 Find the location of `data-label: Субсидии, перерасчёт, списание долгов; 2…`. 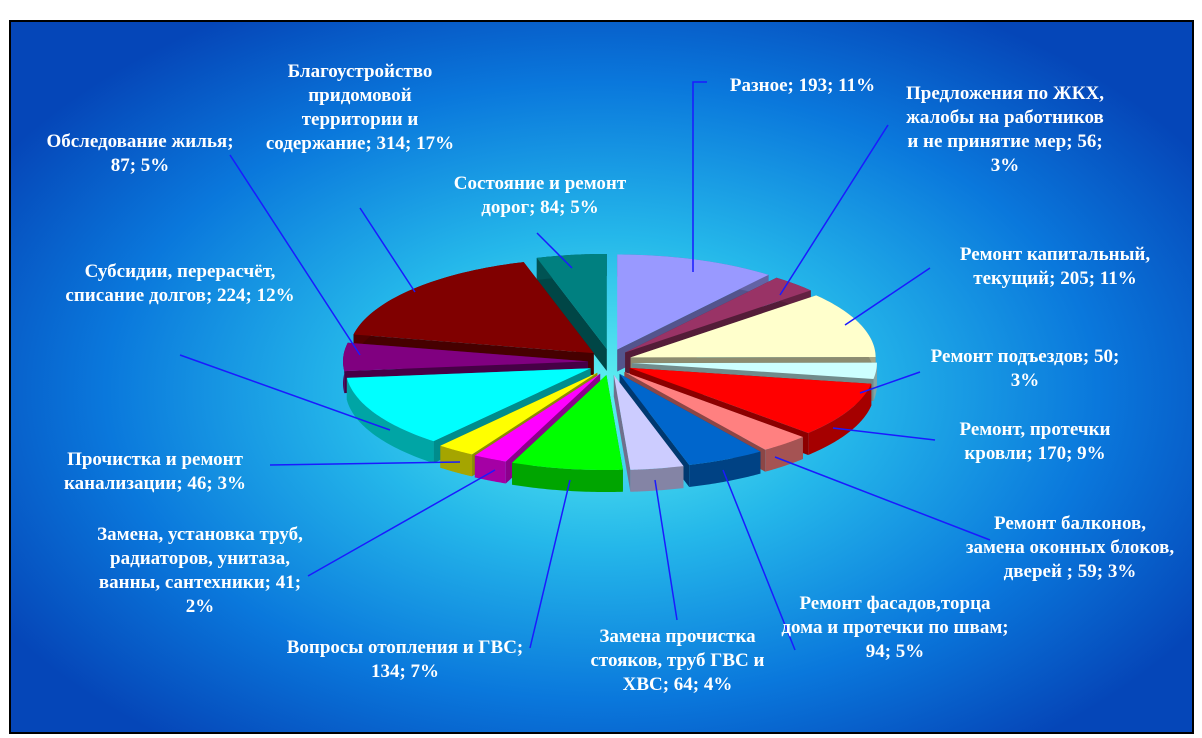

data-label: Субсидии, перерасчёт, списание долгов; 2… is located at coordinates (180, 283).